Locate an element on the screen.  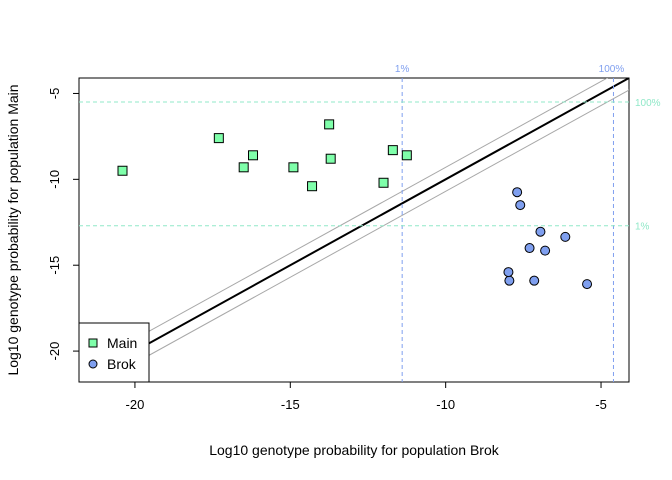
y-tick-label-2: -10 is located at coordinates (54, 179).